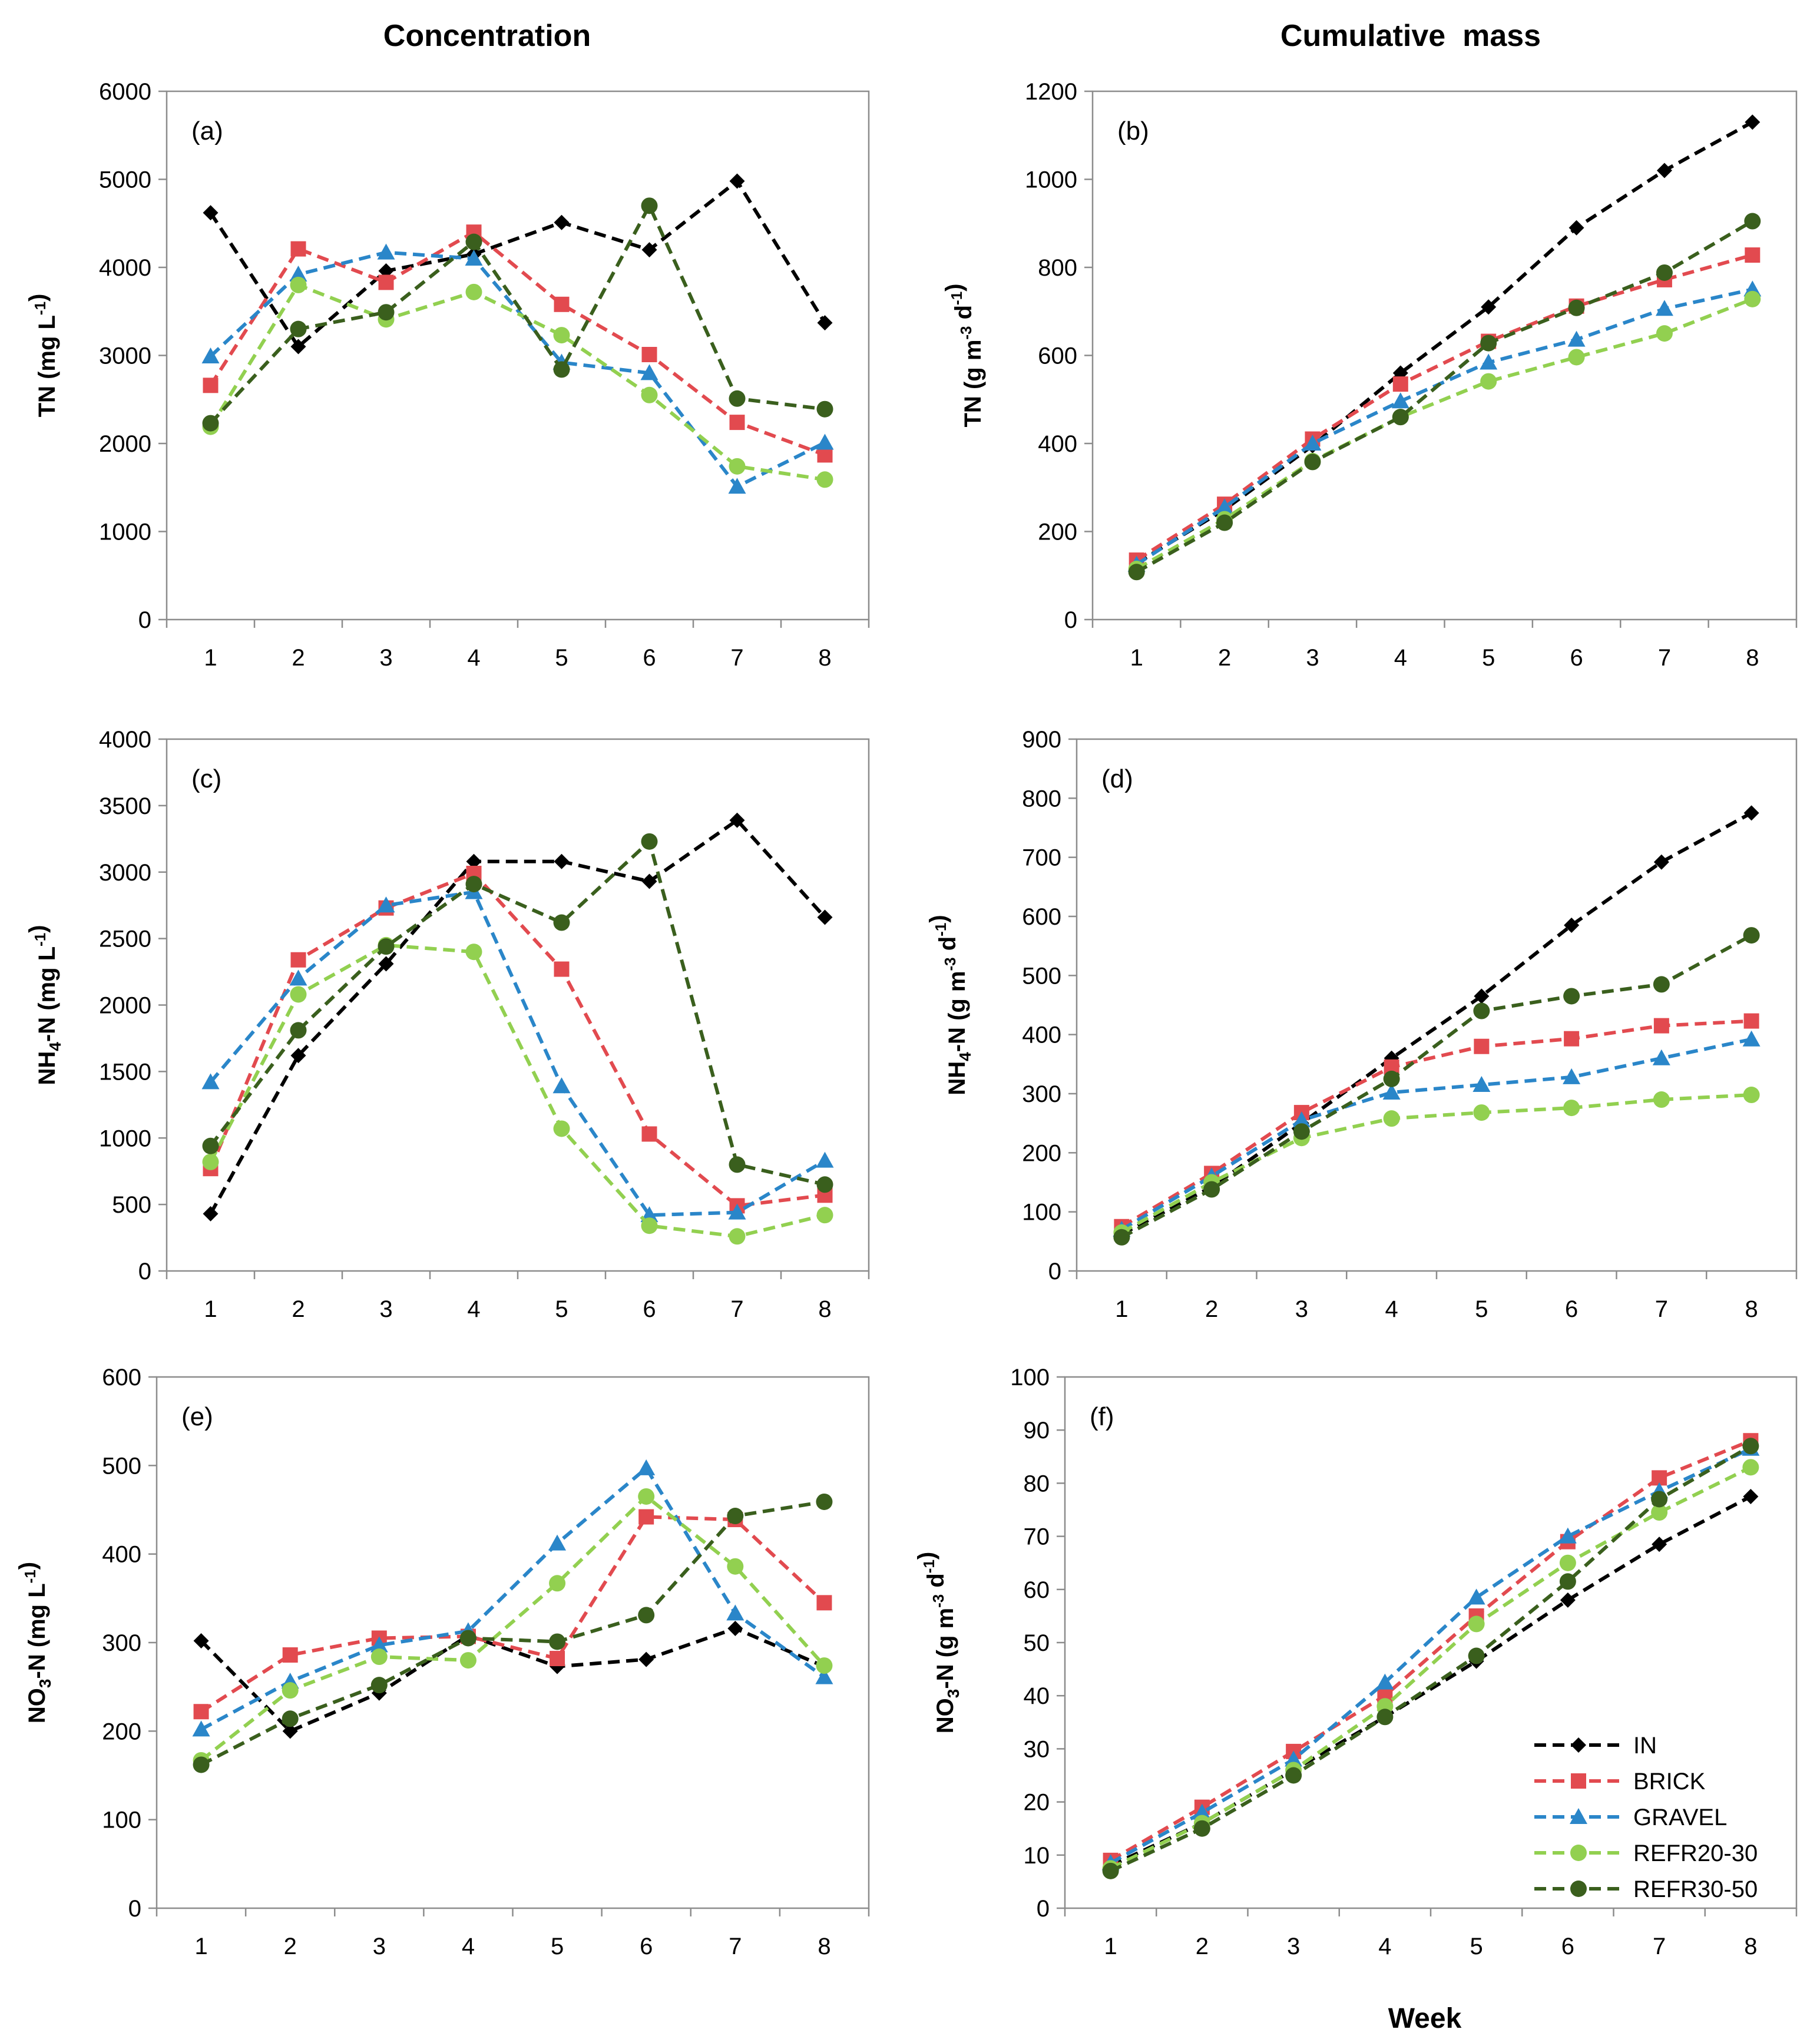 Image resolution: width=1820 pixels, height=2036 pixels. What do you see at coordinates (1041, 917) in the screenshot?
I see `panel-d-y-tick-label: 600` at bounding box center [1041, 917].